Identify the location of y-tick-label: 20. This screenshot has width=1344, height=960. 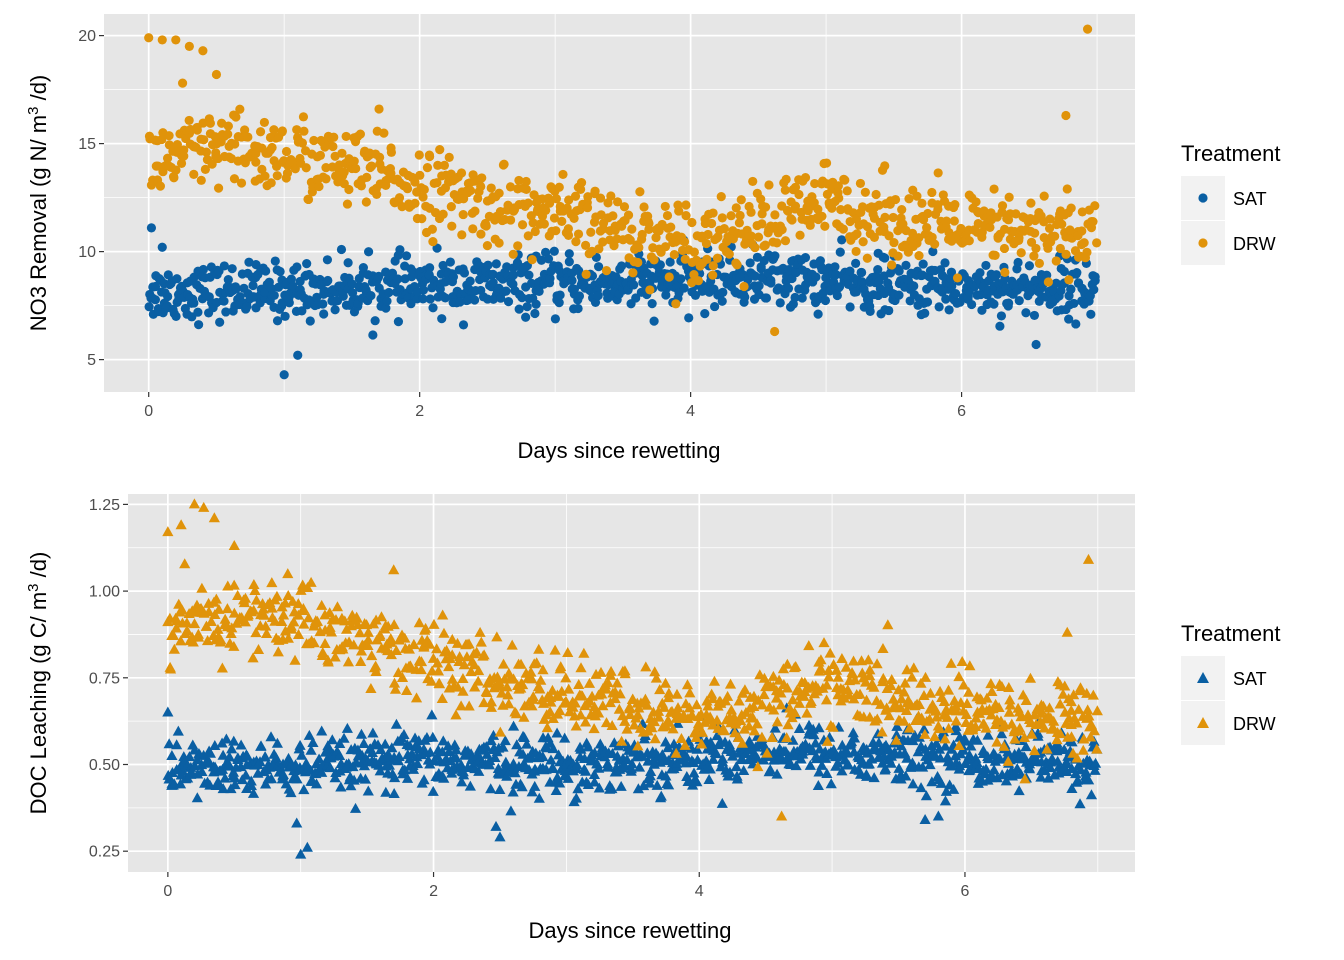
(87, 36).